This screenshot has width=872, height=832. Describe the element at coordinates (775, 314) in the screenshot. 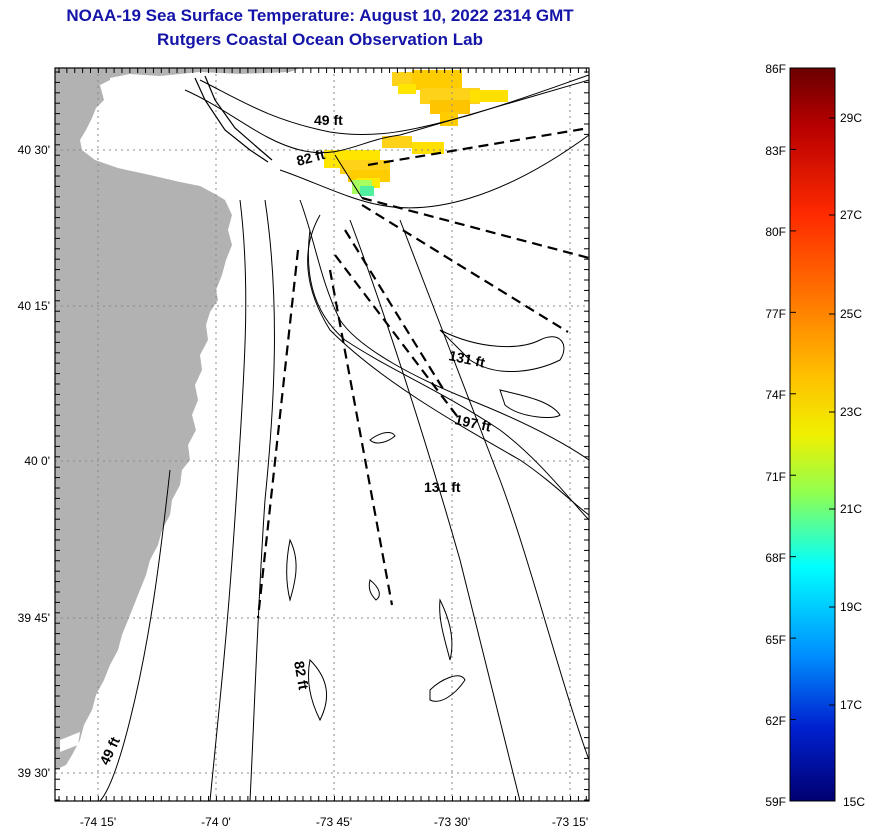

I see `colorbar-f-label: 77F` at that location.